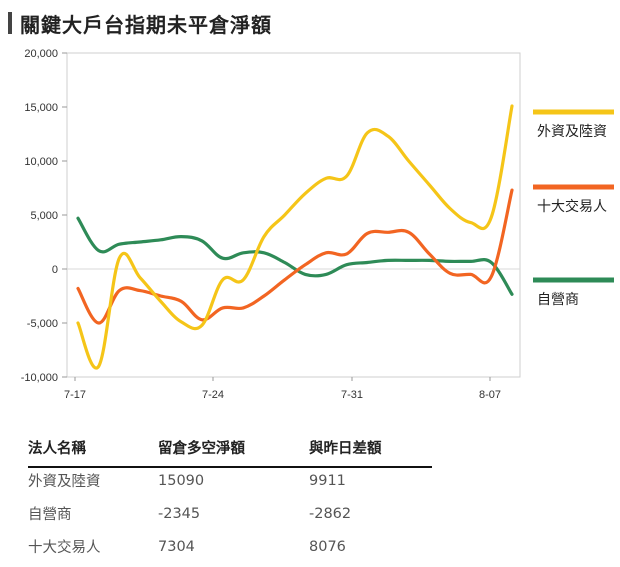  Describe the element at coordinates (572, 206) in the screenshot. I see `legend-label: 十大交易人` at that location.